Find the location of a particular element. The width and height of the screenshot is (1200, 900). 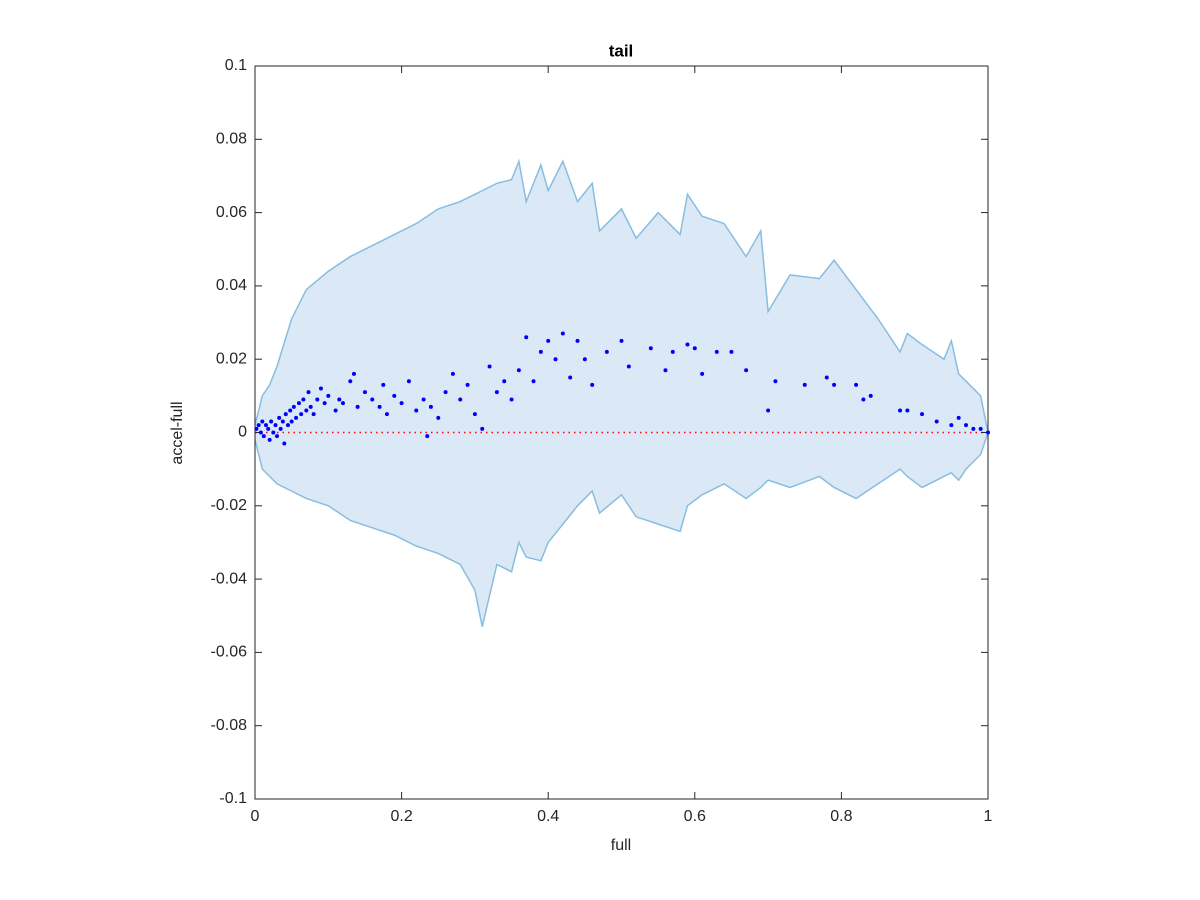

y-tick-label: 0.06 is located at coordinates (231, 212).